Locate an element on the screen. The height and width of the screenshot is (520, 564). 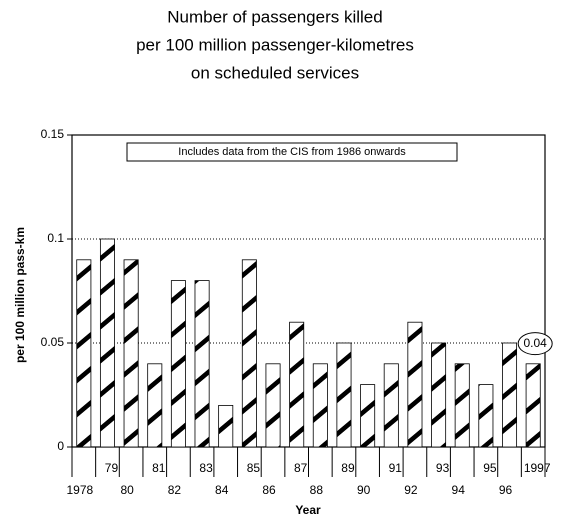
x-tick-label: 91 is located at coordinates (396, 468).